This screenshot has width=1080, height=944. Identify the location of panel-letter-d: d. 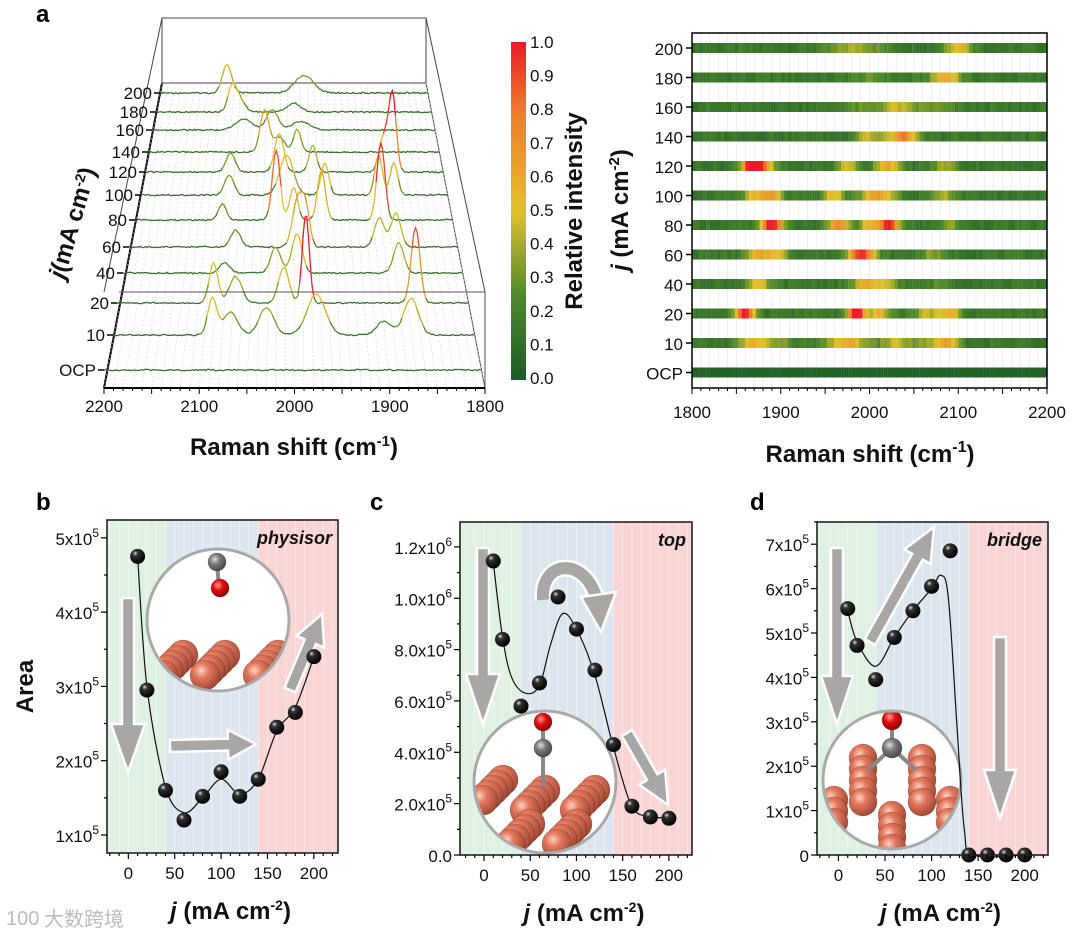
(757, 502).